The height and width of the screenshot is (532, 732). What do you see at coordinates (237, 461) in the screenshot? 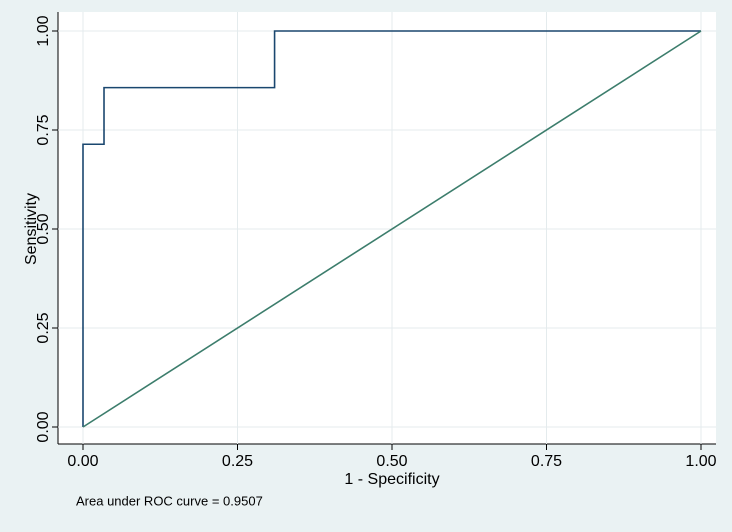
I see `x-tick-label: 0.25` at bounding box center [237, 461].